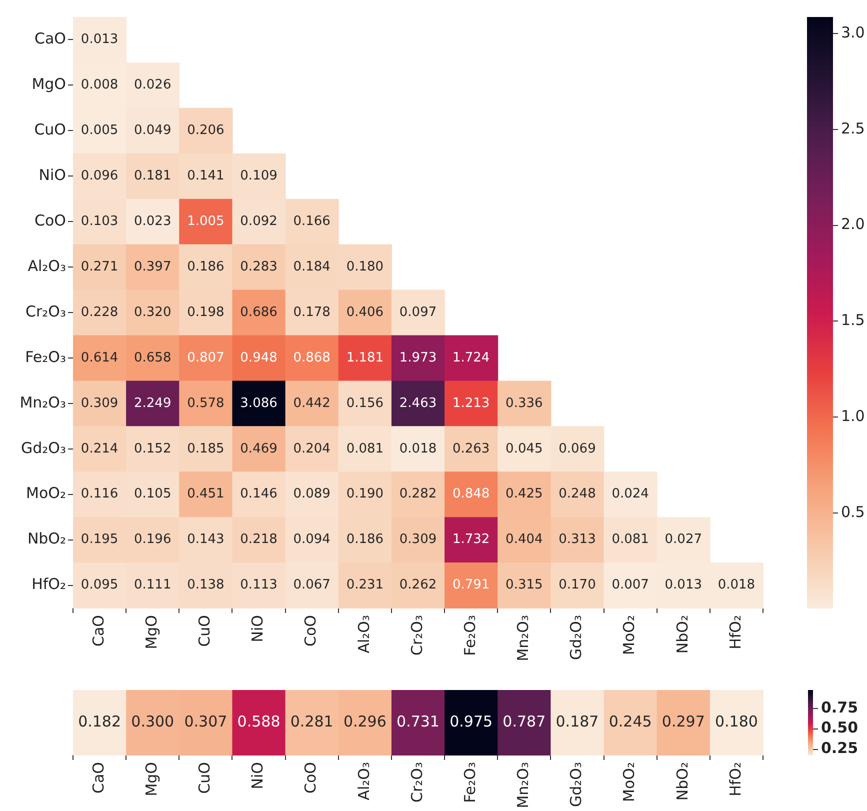 This screenshot has width=867, height=811. I want to click on data-label: 0.097, so click(418, 312).